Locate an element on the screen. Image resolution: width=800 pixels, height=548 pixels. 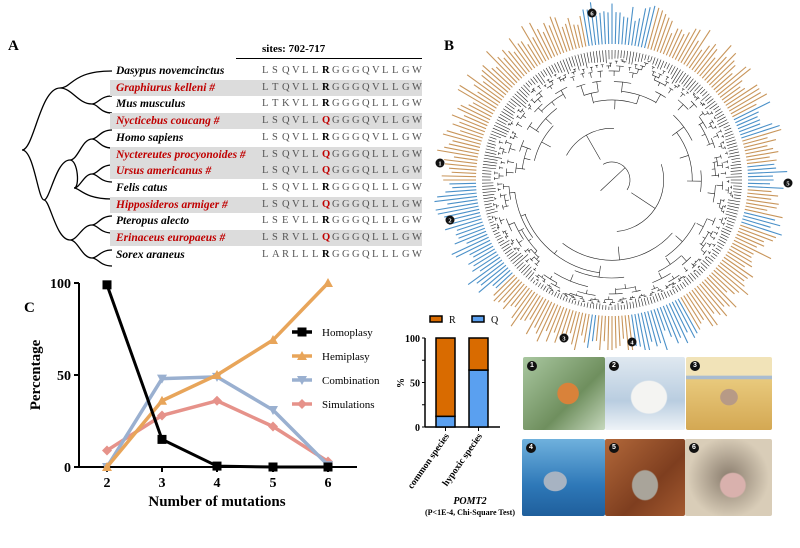
series-line is located at coordinates (217, 421).